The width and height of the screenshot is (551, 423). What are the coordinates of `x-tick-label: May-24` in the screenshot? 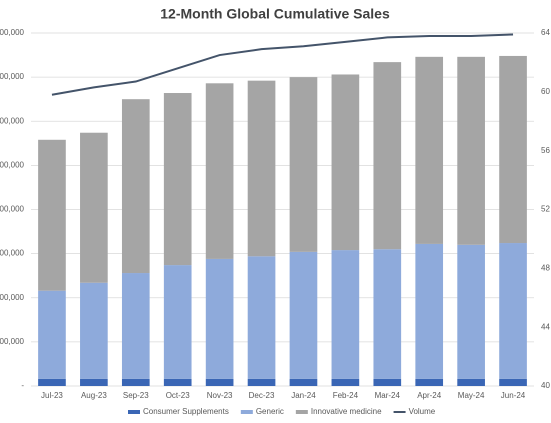 It's located at (471, 395).